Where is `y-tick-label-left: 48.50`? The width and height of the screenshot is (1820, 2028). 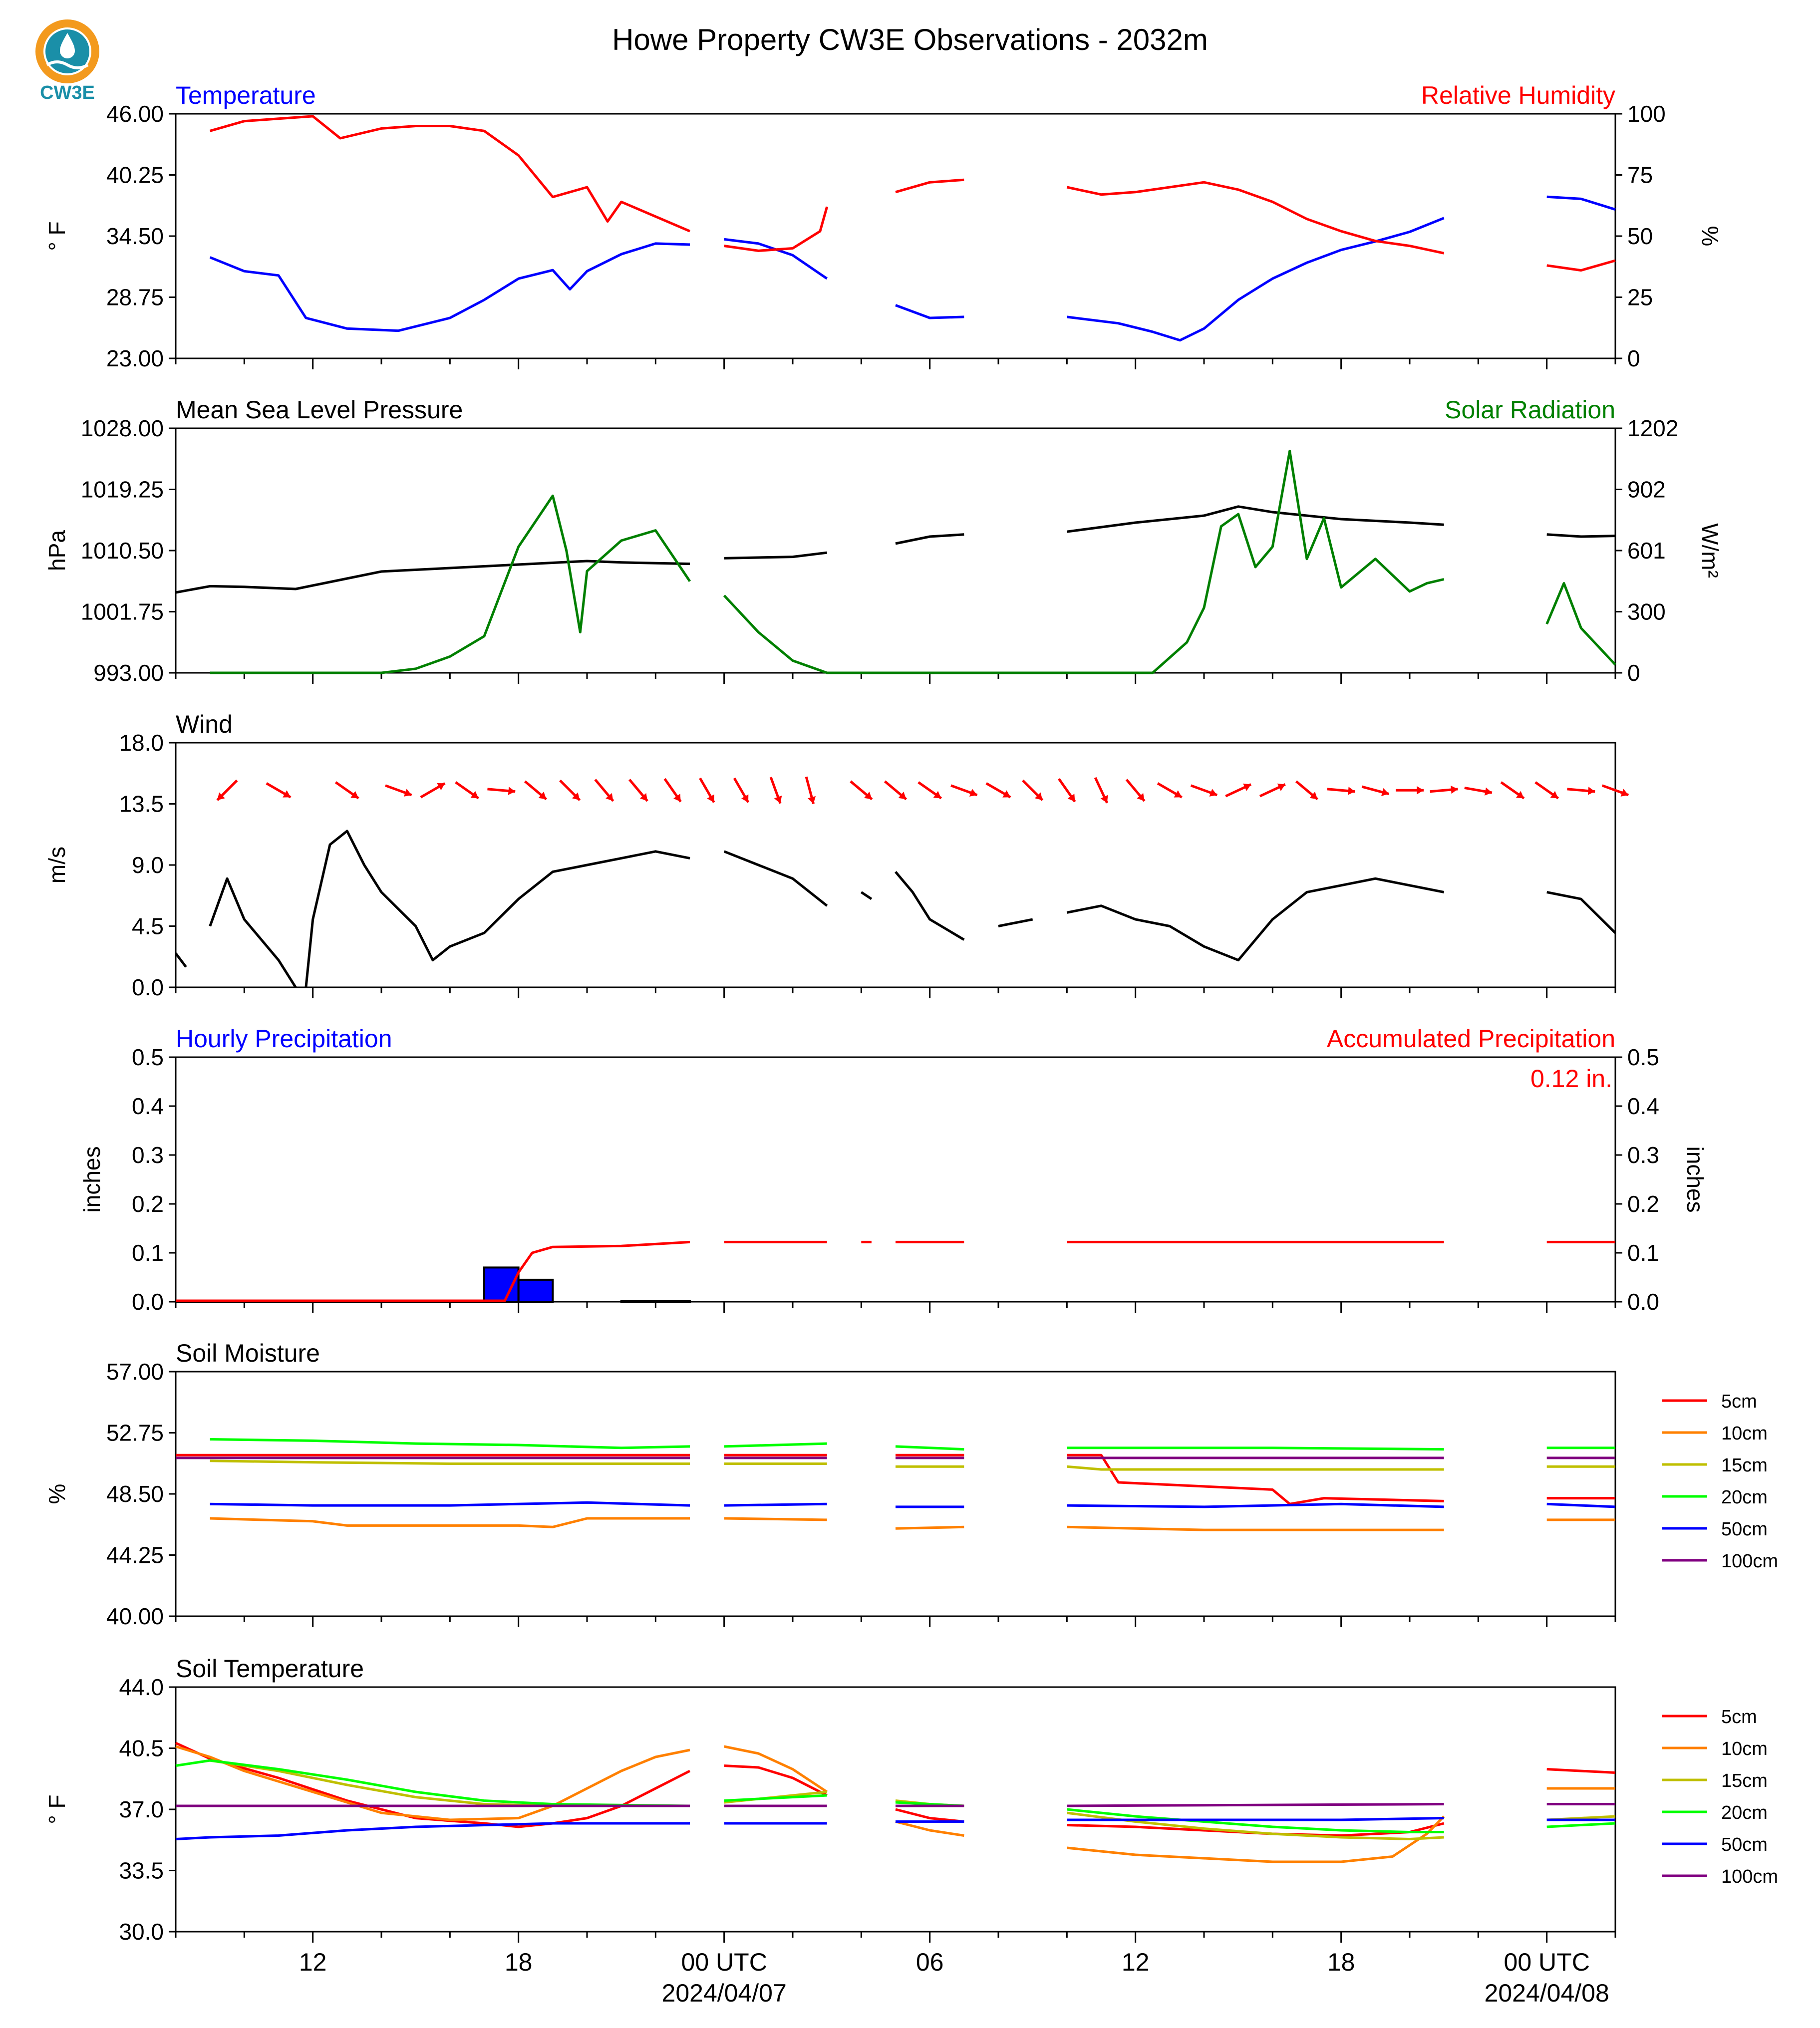
y-tick-label-left: 48.50 is located at coordinates (135, 1494).